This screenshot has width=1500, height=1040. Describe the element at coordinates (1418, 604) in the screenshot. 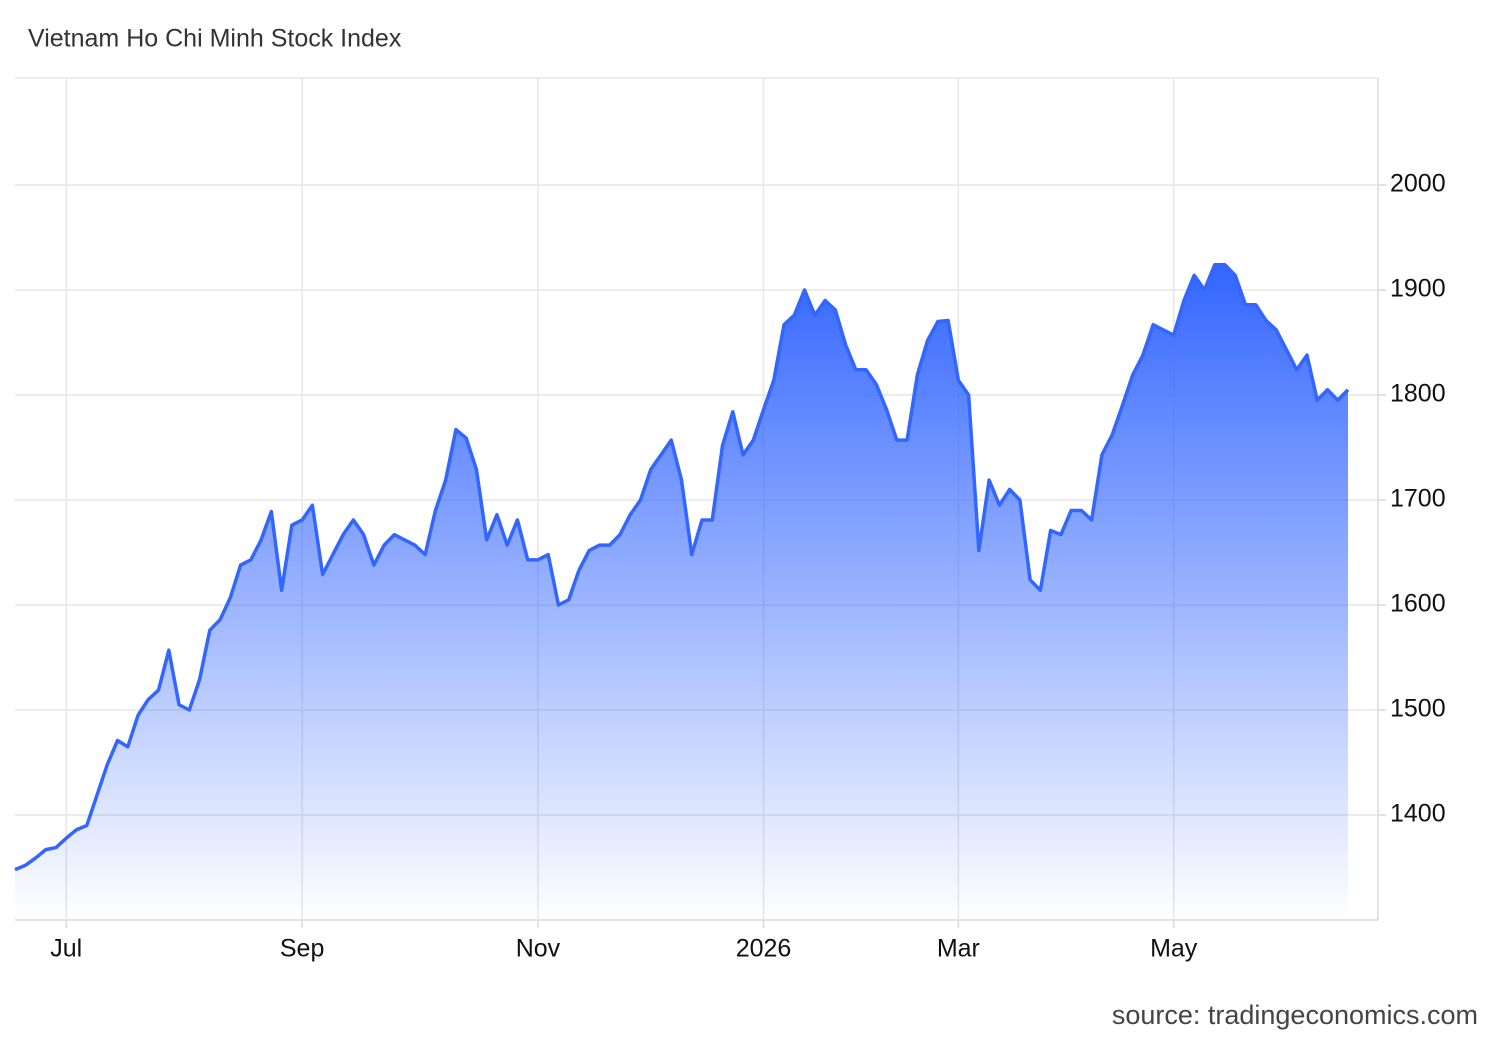

I see `y-tick-label: 1600` at that location.